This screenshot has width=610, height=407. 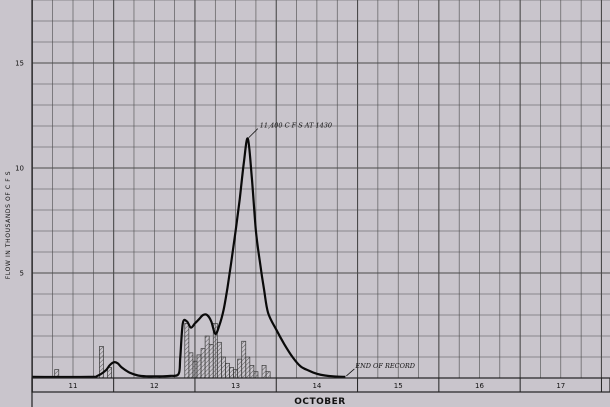 I want to click on x-tick-label-11: 11, so click(x=73, y=386).